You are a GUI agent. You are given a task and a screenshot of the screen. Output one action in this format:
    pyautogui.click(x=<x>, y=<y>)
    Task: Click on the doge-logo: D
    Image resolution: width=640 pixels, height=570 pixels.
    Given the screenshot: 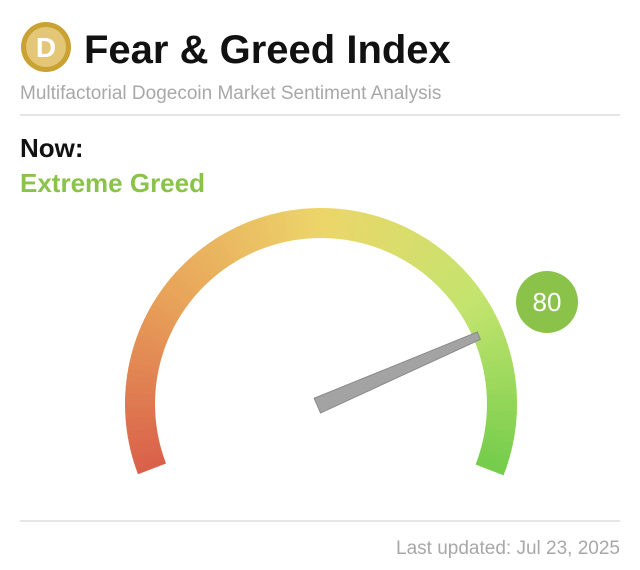 What is the action you would take?
    pyautogui.click(x=46, y=47)
    